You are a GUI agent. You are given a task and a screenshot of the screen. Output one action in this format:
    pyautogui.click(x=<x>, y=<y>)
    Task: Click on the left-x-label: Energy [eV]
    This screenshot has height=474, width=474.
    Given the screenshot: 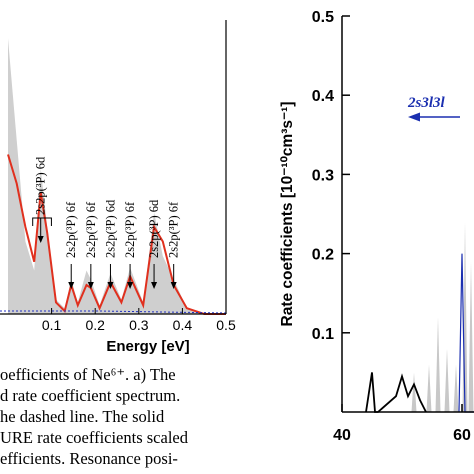 What is the action you would take?
    pyautogui.click(x=147, y=346)
    